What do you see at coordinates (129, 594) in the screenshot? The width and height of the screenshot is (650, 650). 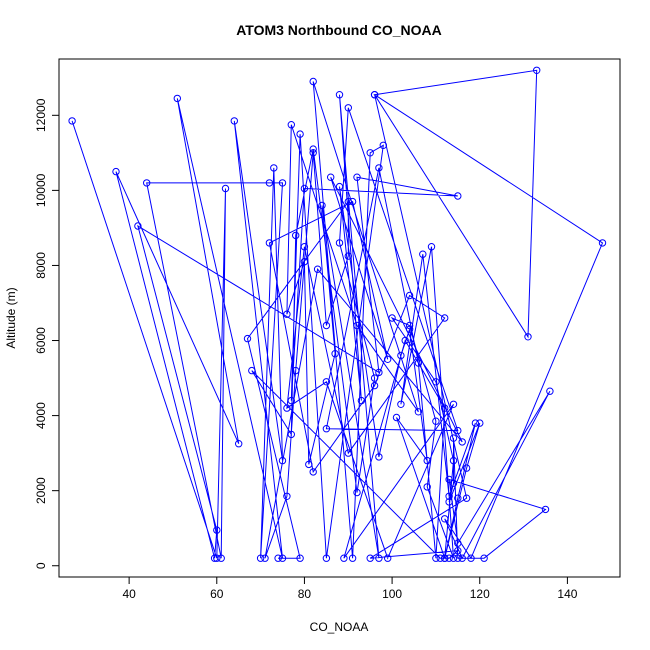 I see `x-tick-label: 40` at bounding box center [129, 594].